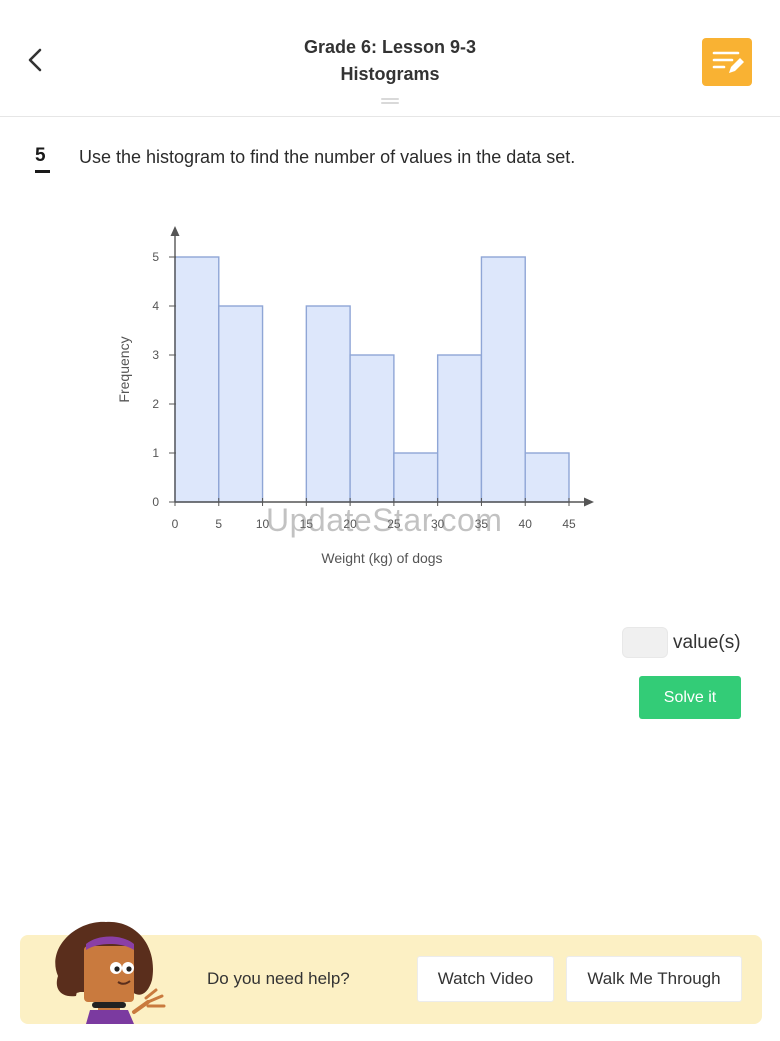 The image size is (780, 1041). I want to click on x-tick-label: 45, so click(569, 524).